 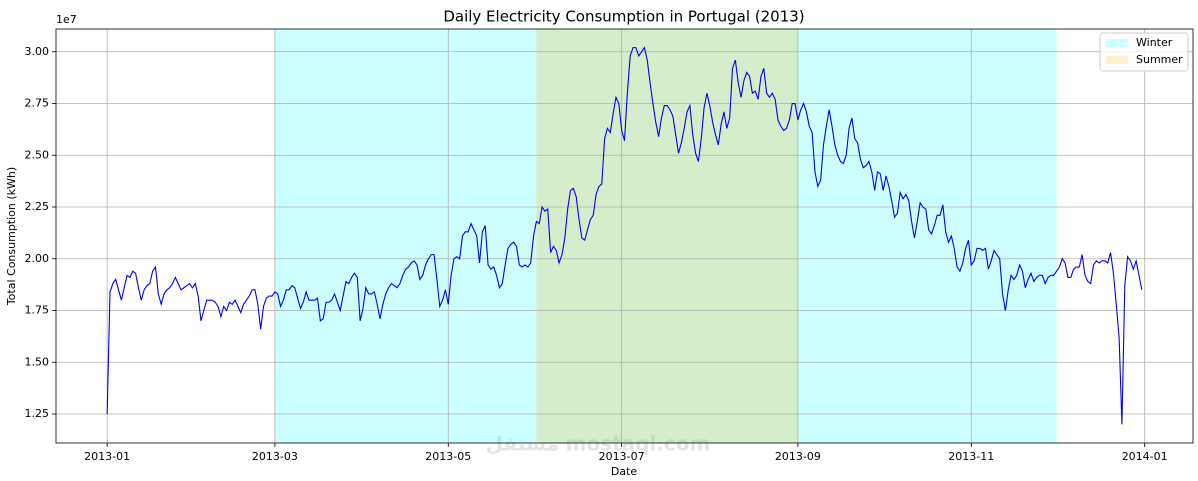 I want to click on y-tick-label: 1.25, so click(x=37, y=413).